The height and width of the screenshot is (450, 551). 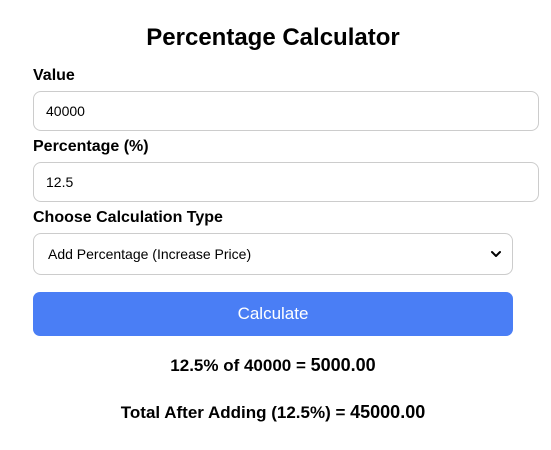 I want to click on calculate-button: Calculate, so click(x=273, y=314).